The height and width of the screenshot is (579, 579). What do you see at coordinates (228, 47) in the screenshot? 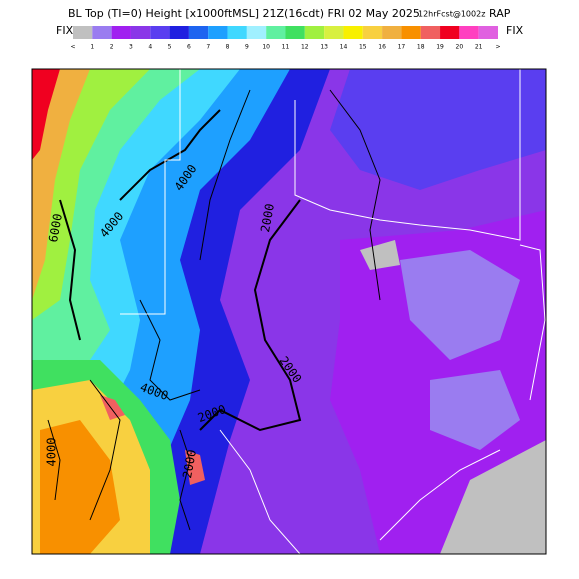
I see `colorbar-label: 8` at bounding box center [228, 47].